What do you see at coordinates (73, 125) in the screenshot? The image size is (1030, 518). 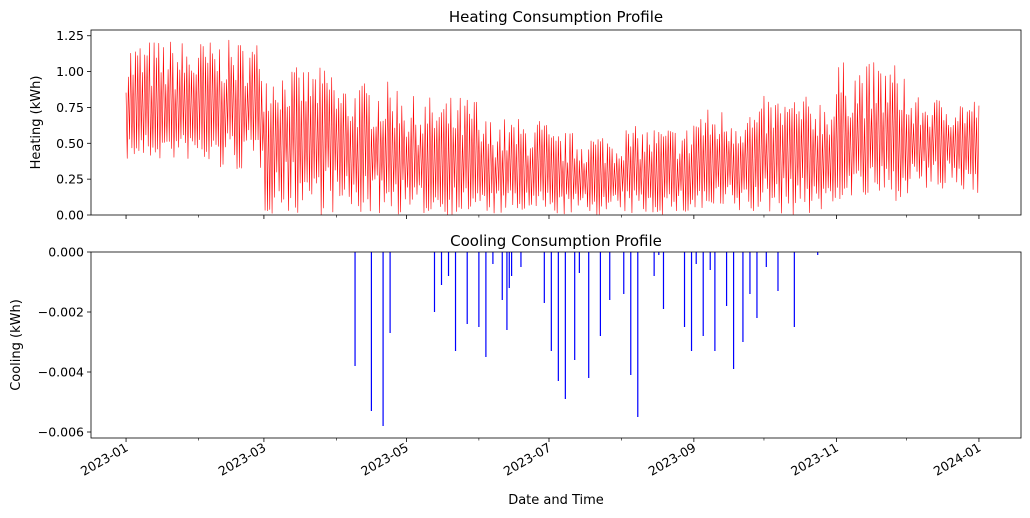 I see `heating-y-axis: 0.00 0.25 0.50 0.75 1.00 1.25` at bounding box center [73, 125].